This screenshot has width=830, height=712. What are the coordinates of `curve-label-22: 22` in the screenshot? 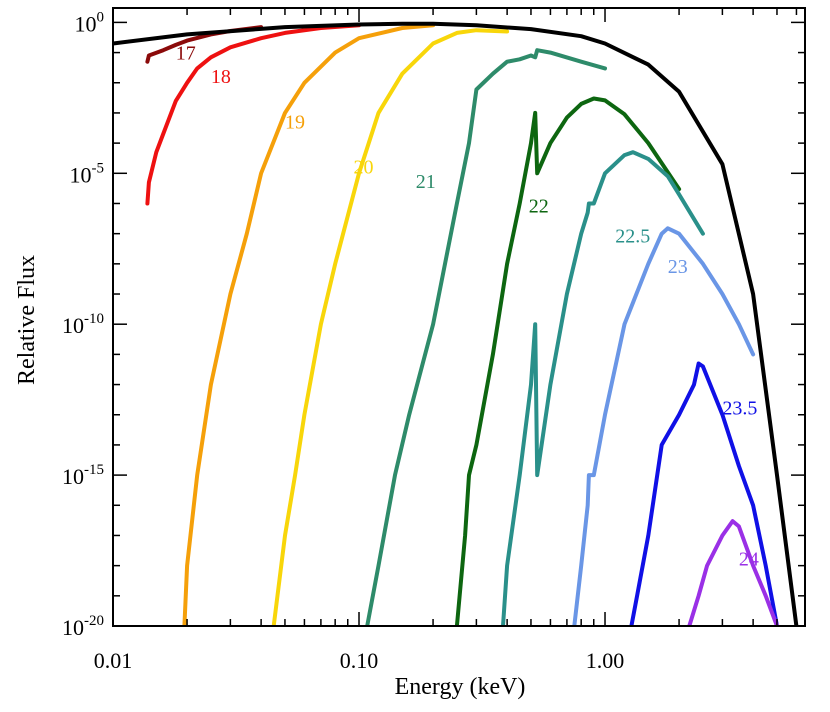 It's located at (539, 207).